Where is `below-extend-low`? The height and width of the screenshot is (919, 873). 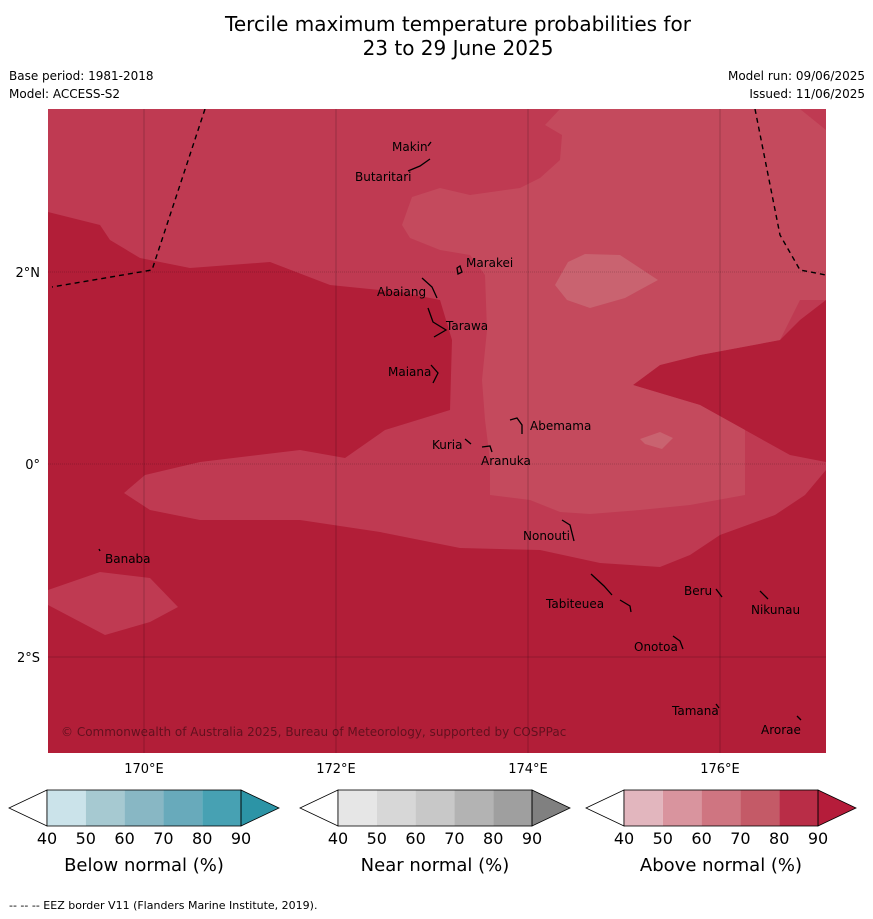 below-extend-low is located at coordinates (28, 808).